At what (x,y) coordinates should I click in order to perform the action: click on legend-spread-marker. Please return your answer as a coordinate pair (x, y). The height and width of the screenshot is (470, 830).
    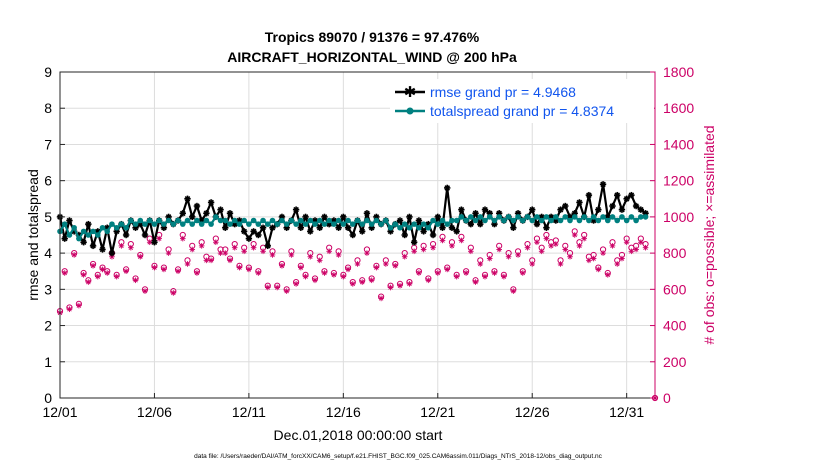
    Looking at the image, I should click on (410, 111).